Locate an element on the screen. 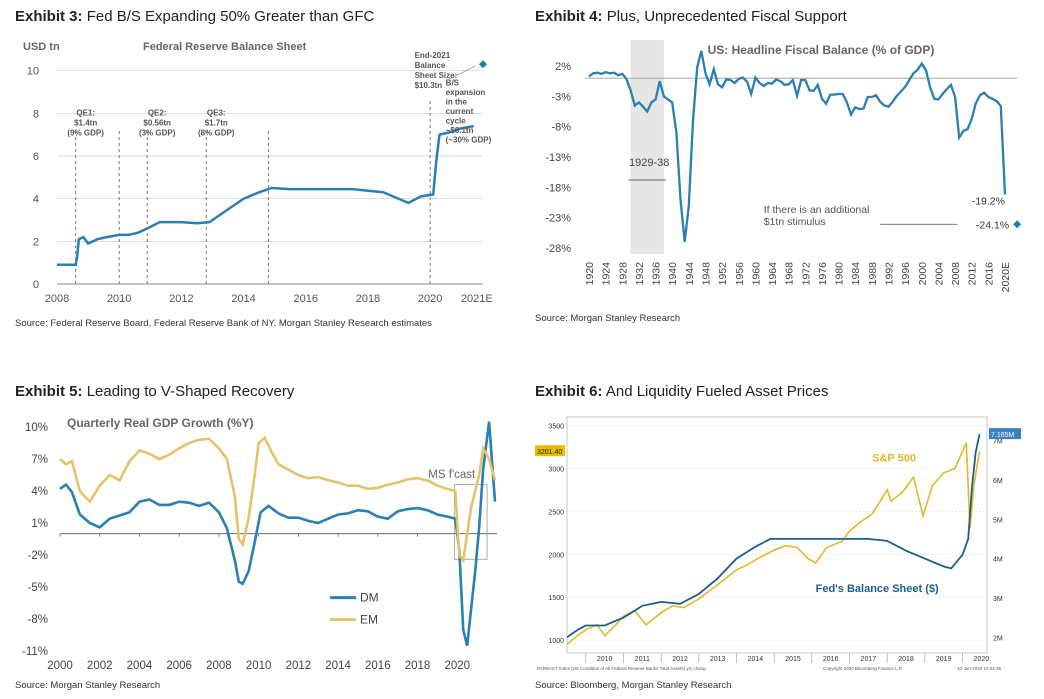 This screenshot has height=699, width=1044. exhibit-5-heading: Exhibit 5: Leading to V-Shaped Recovery is located at coordinates (154, 391).